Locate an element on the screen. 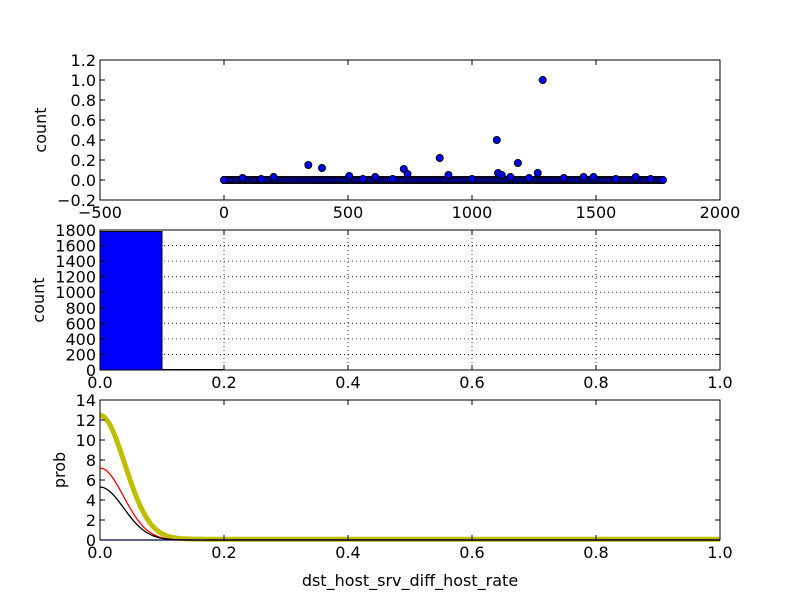 The image size is (800, 600). histogram-y-tick-label: 600 is located at coordinates (80, 323).